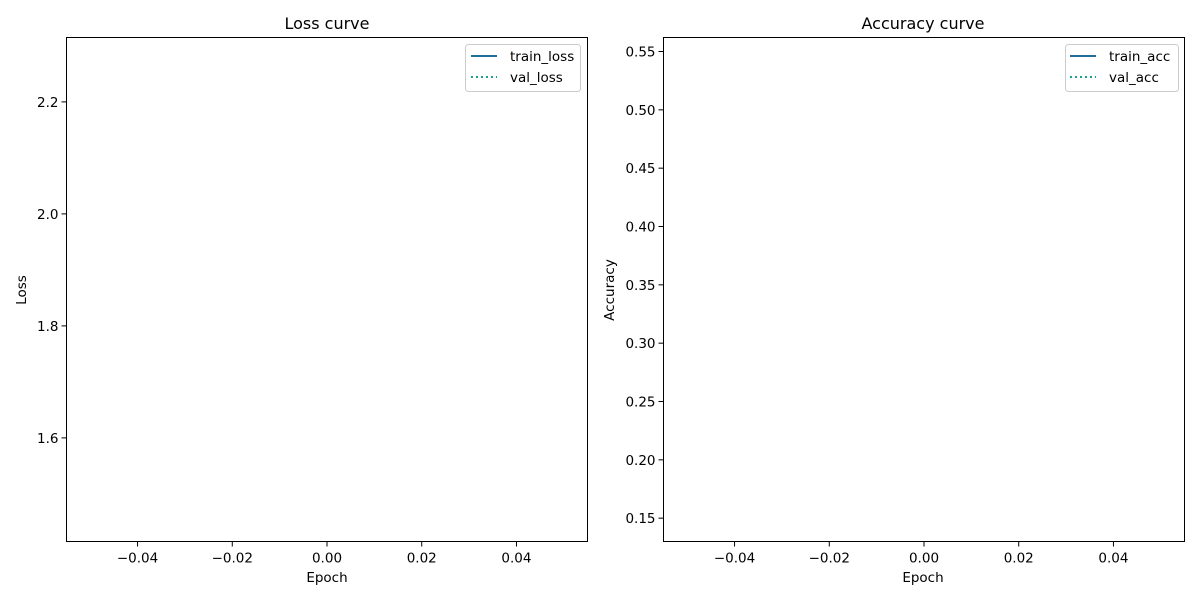  What do you see at coordinates (326, 578) in the screenshot?
I see `loss-x-axis-label: Epoch` at bounding box center [326, 578].